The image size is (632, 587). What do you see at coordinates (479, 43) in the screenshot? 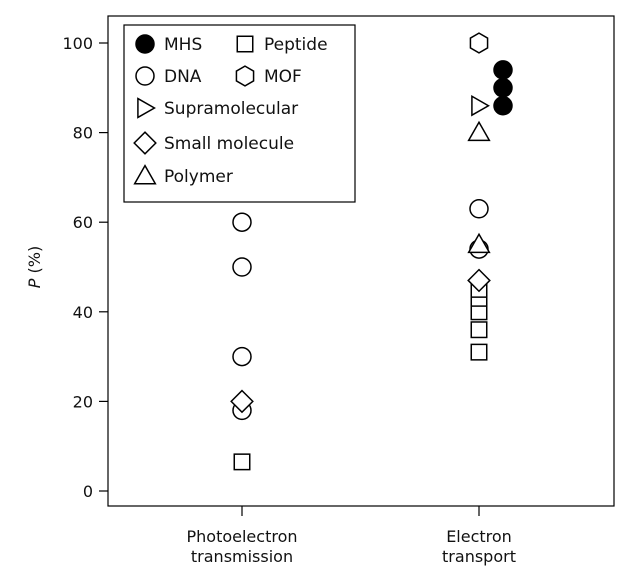
I see `mof-point` at bounding box center [479, 43].